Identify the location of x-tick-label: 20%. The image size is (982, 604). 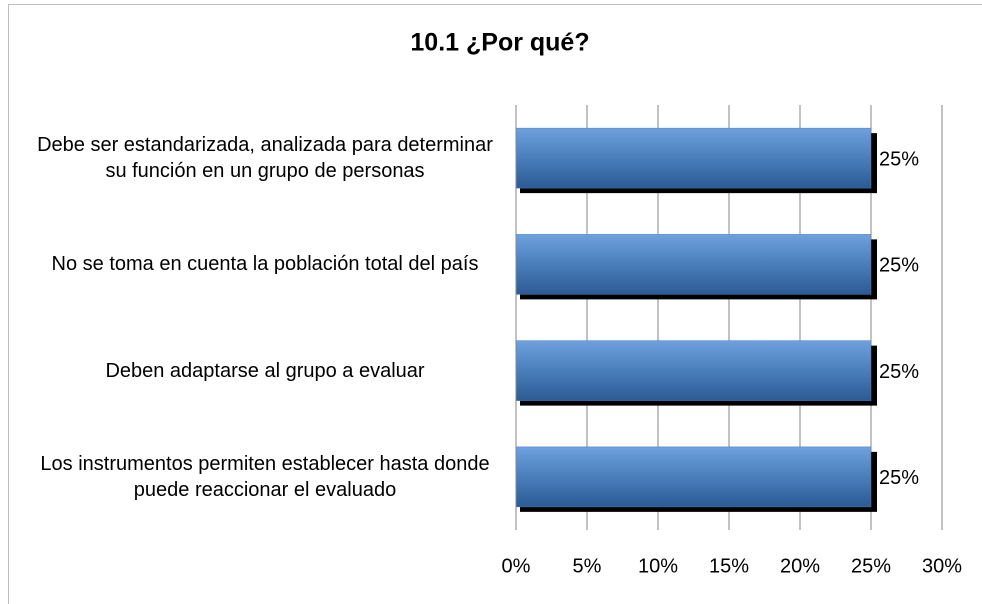
(800, 566).